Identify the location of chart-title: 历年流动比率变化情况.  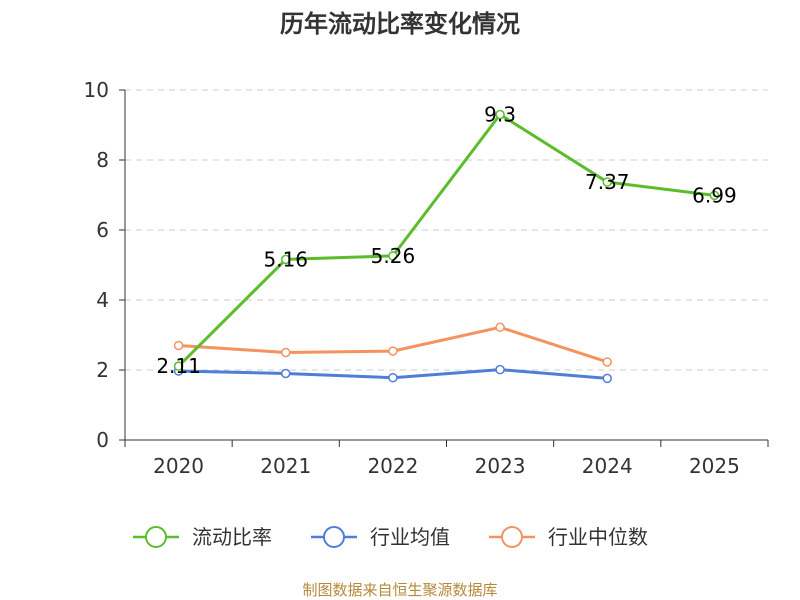
(400, 24).